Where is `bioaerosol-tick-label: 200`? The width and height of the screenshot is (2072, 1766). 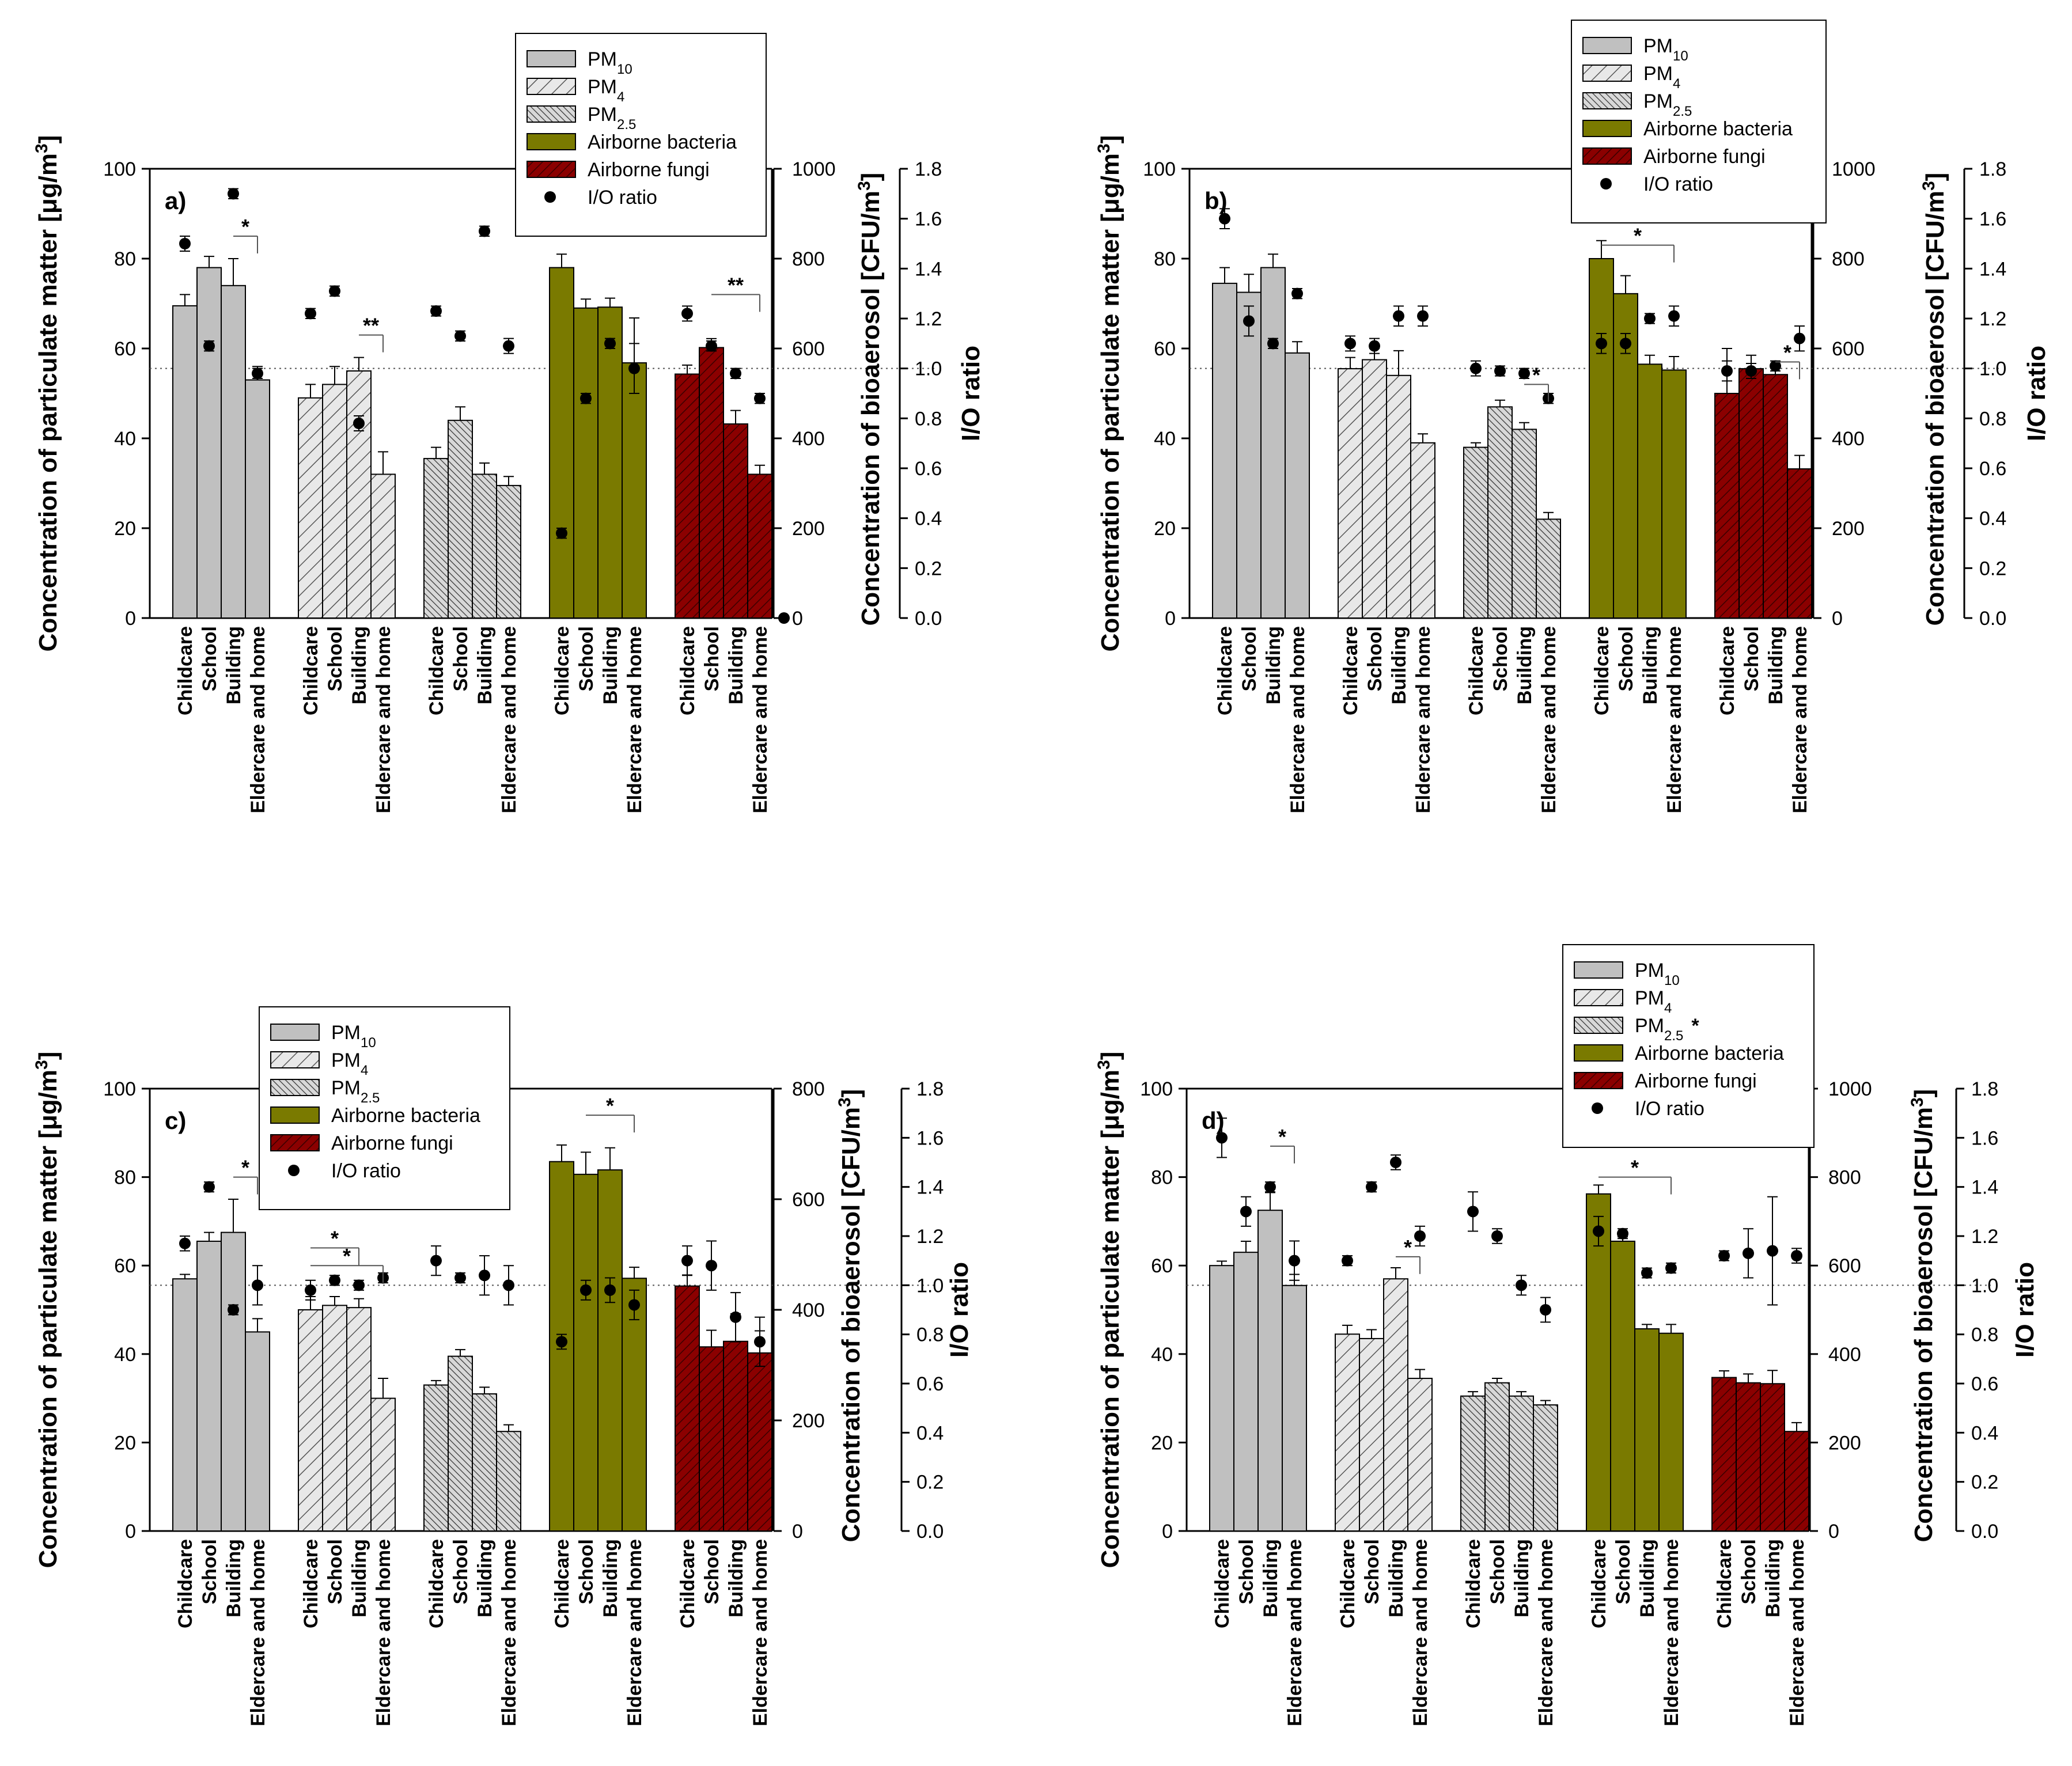
bioaerosol-tick-label: 200 is located at coordinates (809, 529).